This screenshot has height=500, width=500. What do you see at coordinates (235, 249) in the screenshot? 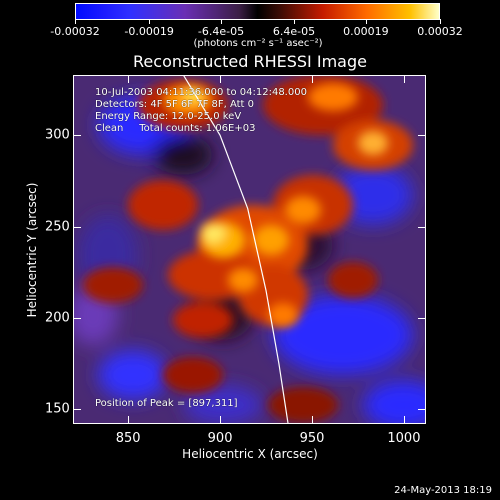
I see `solar-limb-line` at bounding box center [235, 249].